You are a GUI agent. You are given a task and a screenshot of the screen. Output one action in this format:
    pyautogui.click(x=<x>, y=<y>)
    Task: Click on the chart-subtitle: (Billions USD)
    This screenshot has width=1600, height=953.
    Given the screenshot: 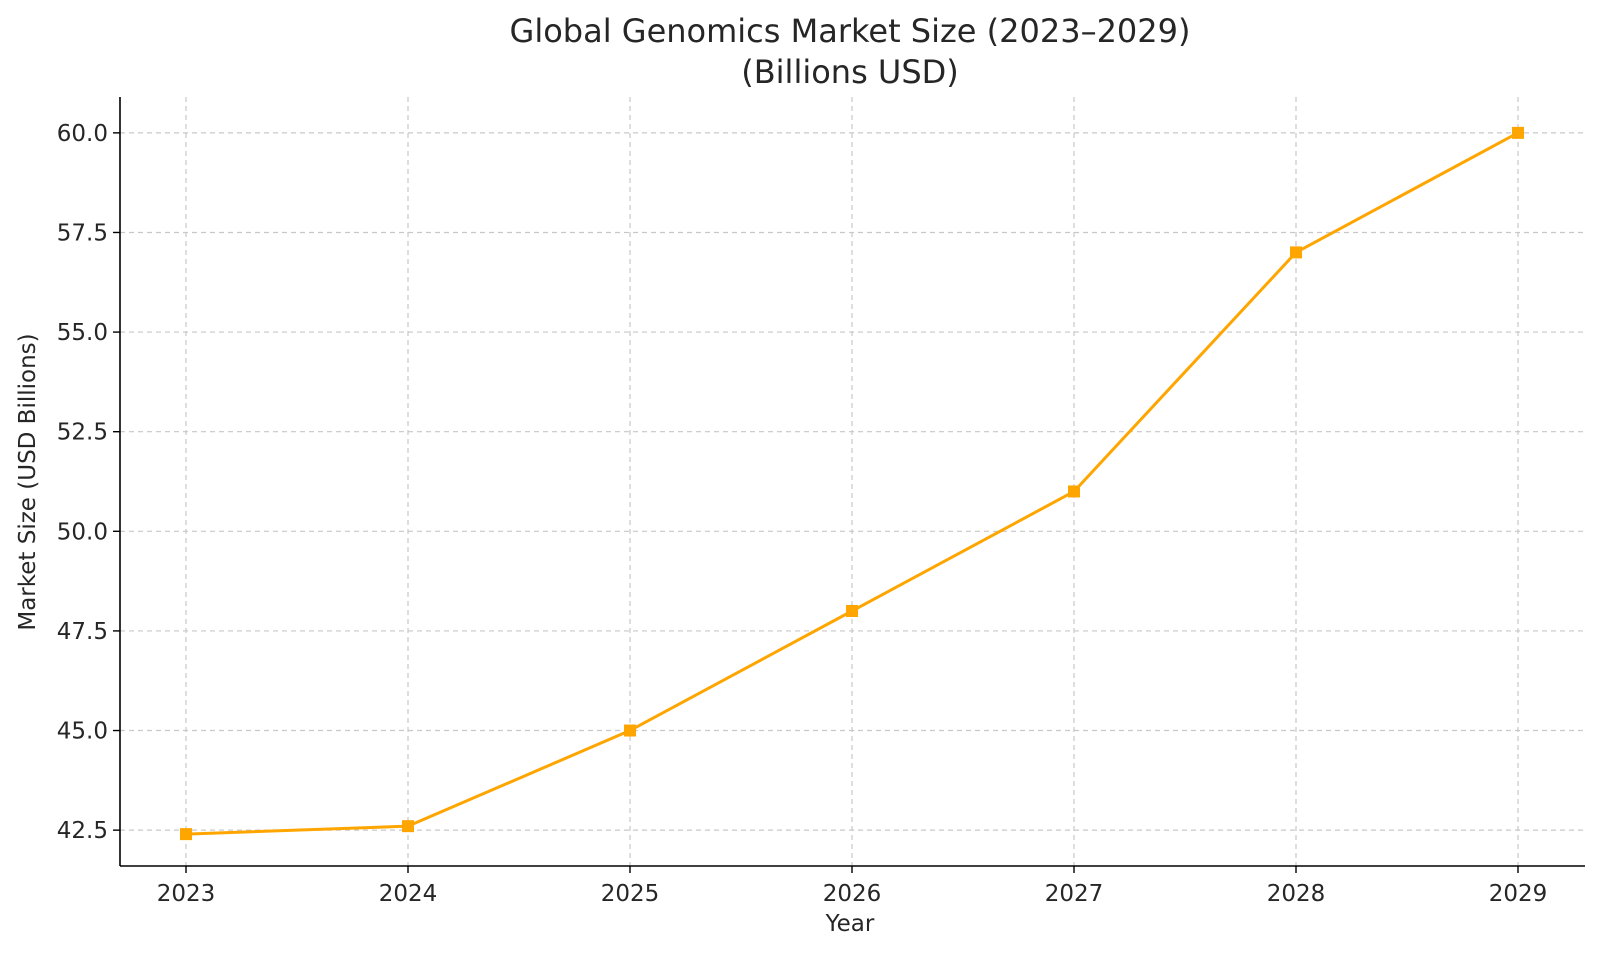 What is the action you would take?
    pyautogui.click(x=850, y=72)
    